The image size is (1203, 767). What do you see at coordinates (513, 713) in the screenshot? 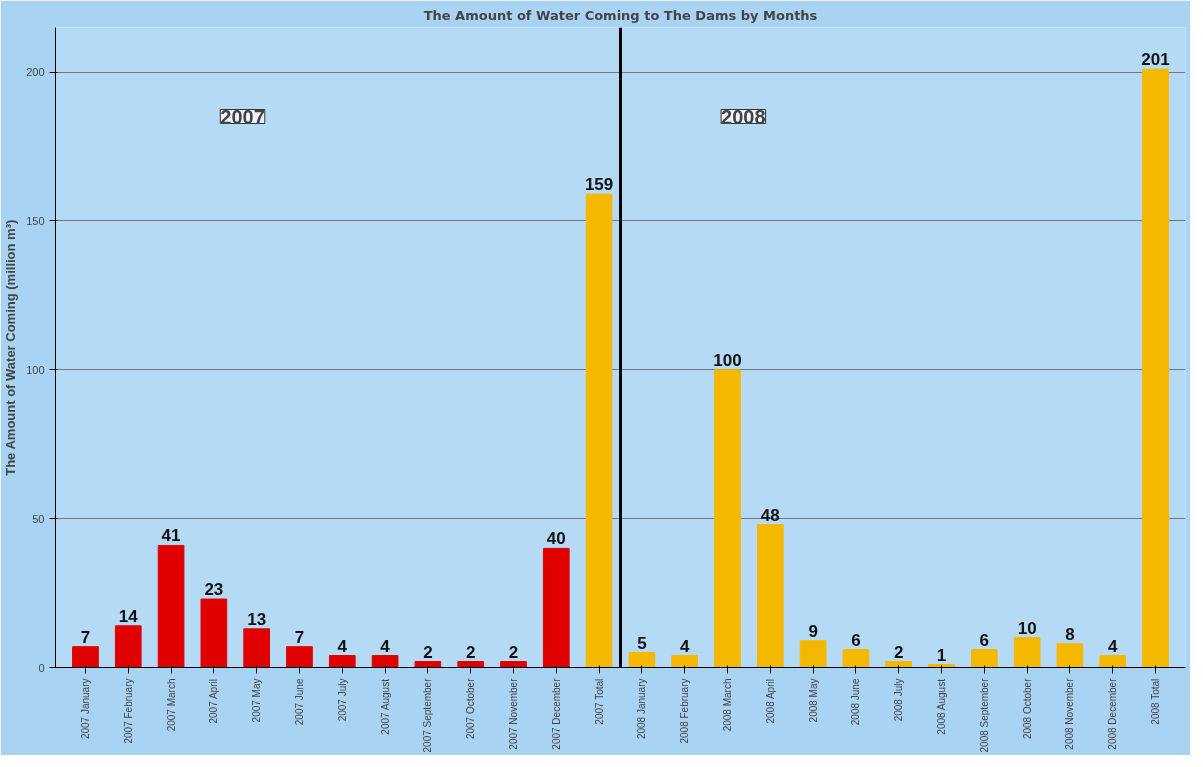
I see `x-tick-label: 2007 November` at bounding box center [513, 713].